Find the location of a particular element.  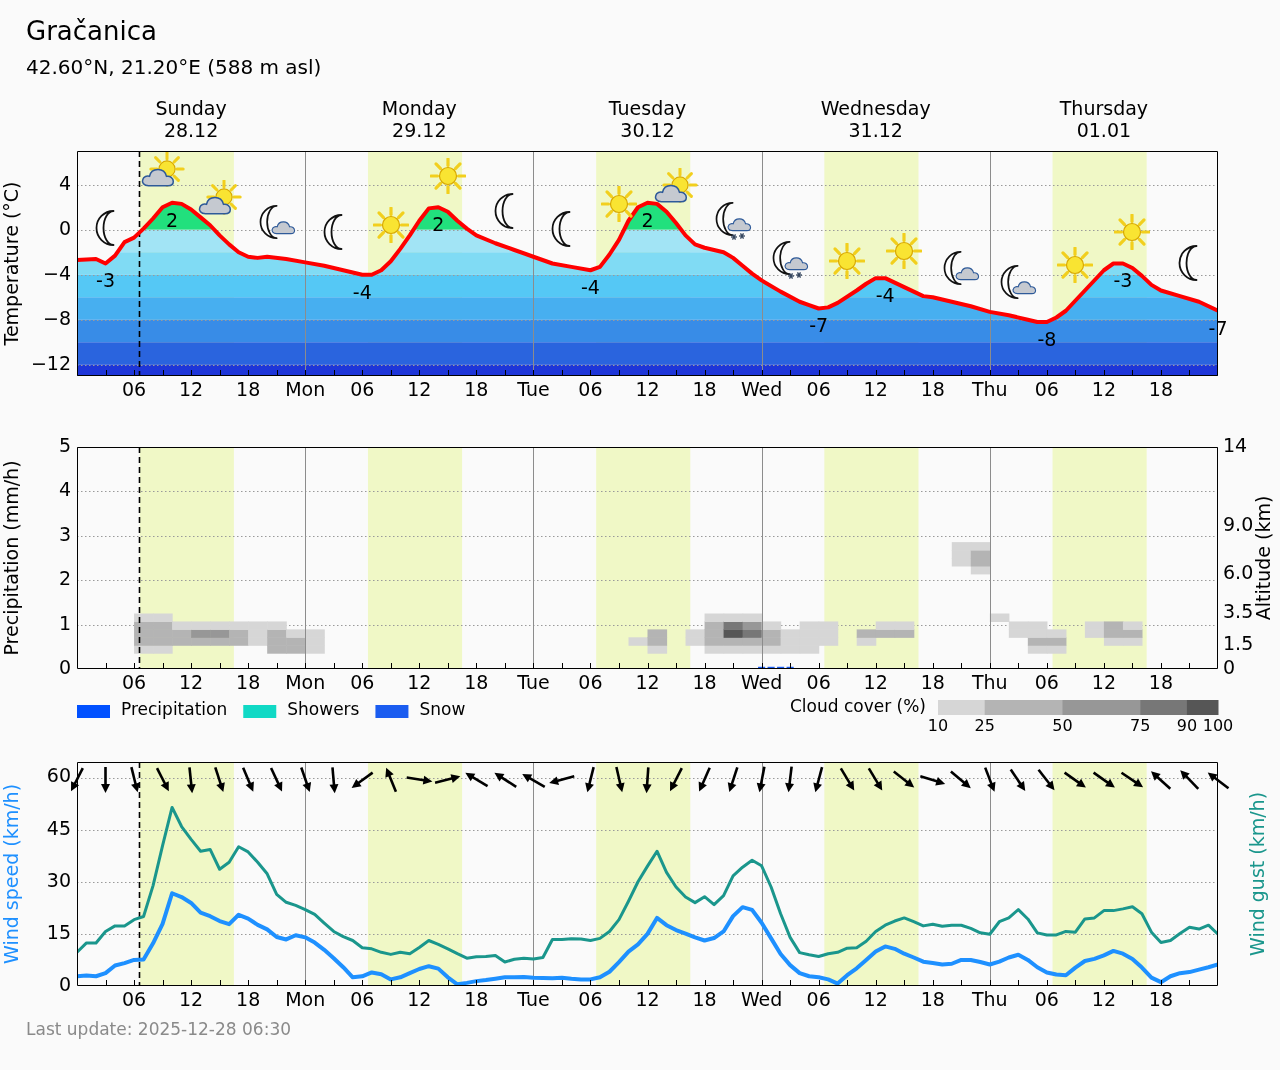

y-tick-label: 45 is located at coordinates (58, 827).